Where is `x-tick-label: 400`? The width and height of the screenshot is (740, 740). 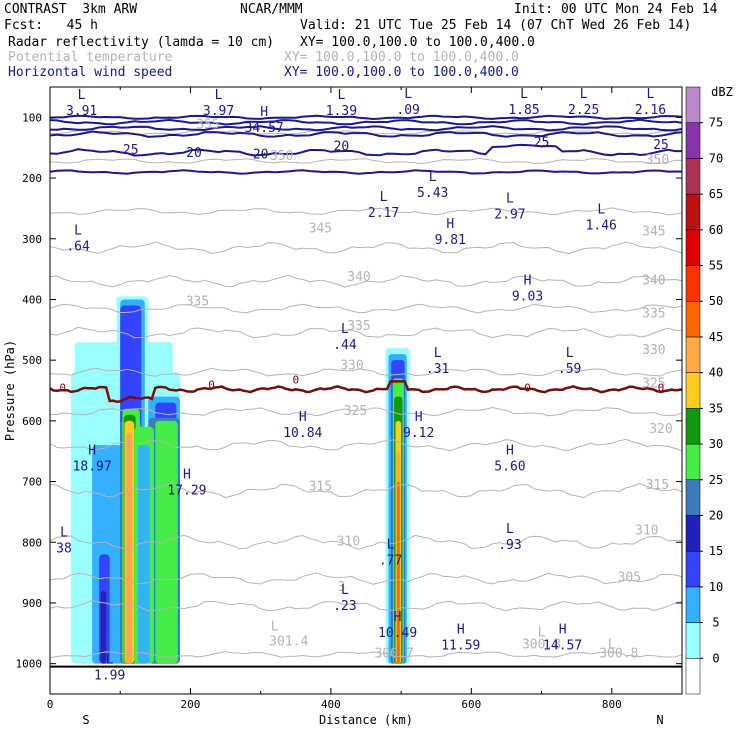 x-tick-label: 400 is located at coordinates (331, 704).